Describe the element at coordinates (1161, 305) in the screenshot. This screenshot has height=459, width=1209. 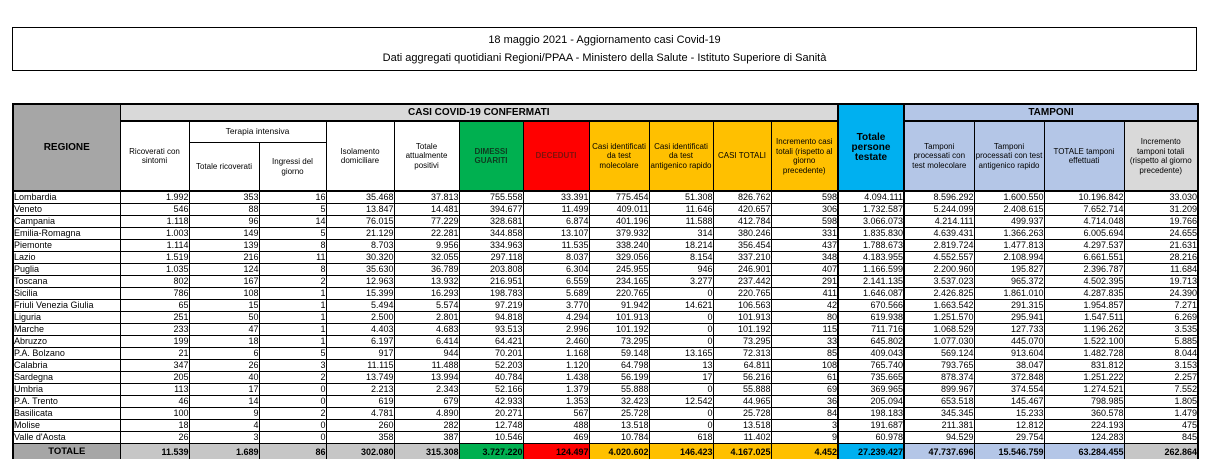
I see `value-cell: 7.271` at that location.